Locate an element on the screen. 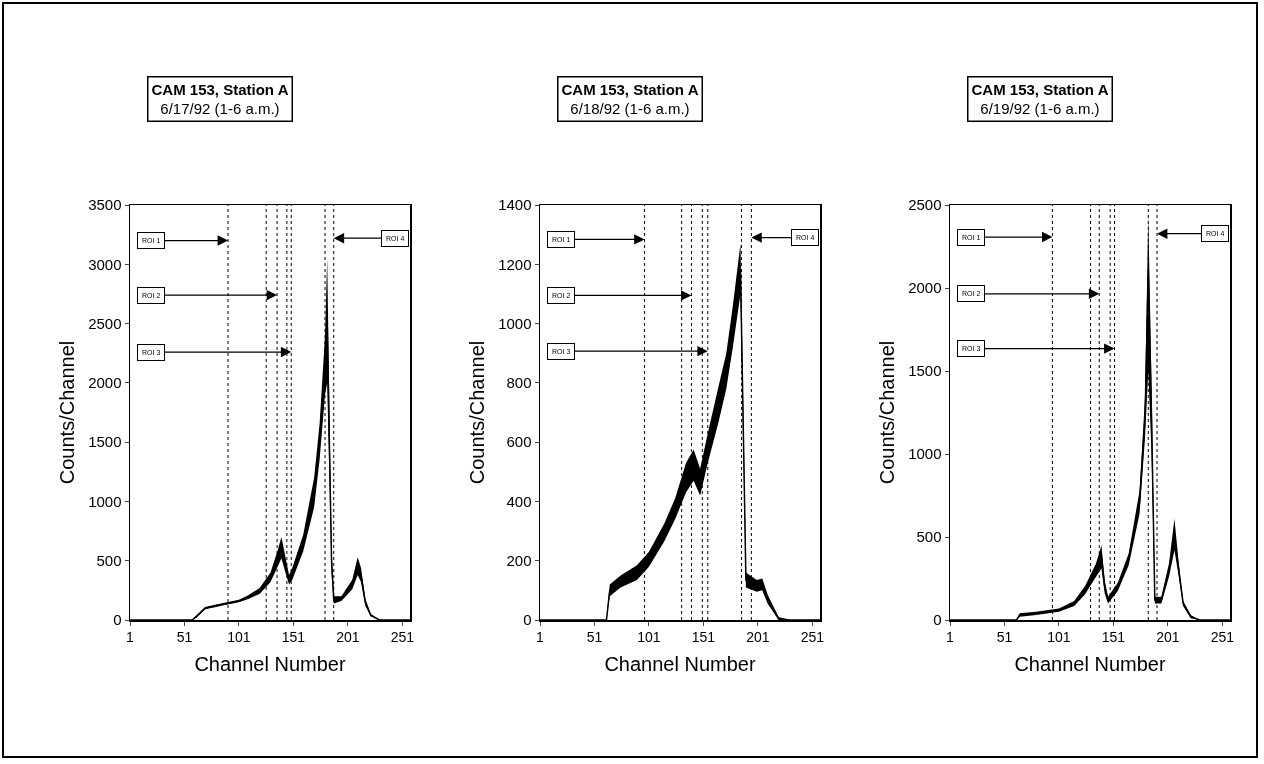 The width and height of the screenshot is (1264, 764). y-tick-label: 400 is located at coordinates (519, 501).